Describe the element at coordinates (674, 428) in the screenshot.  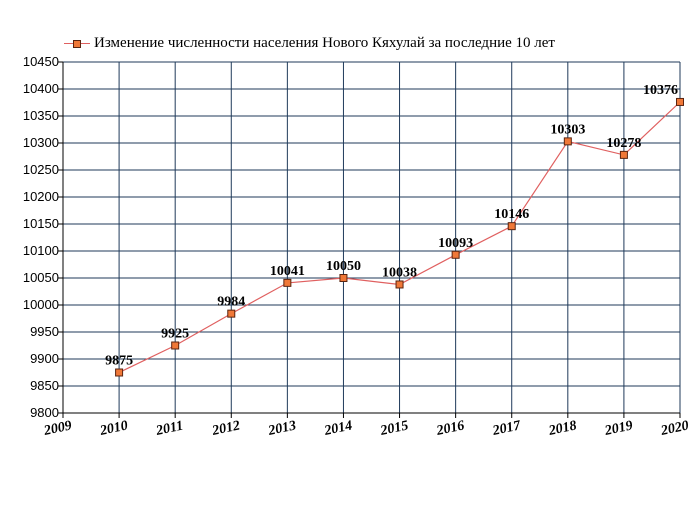
I see `x-tick-label: 2020` at that location.